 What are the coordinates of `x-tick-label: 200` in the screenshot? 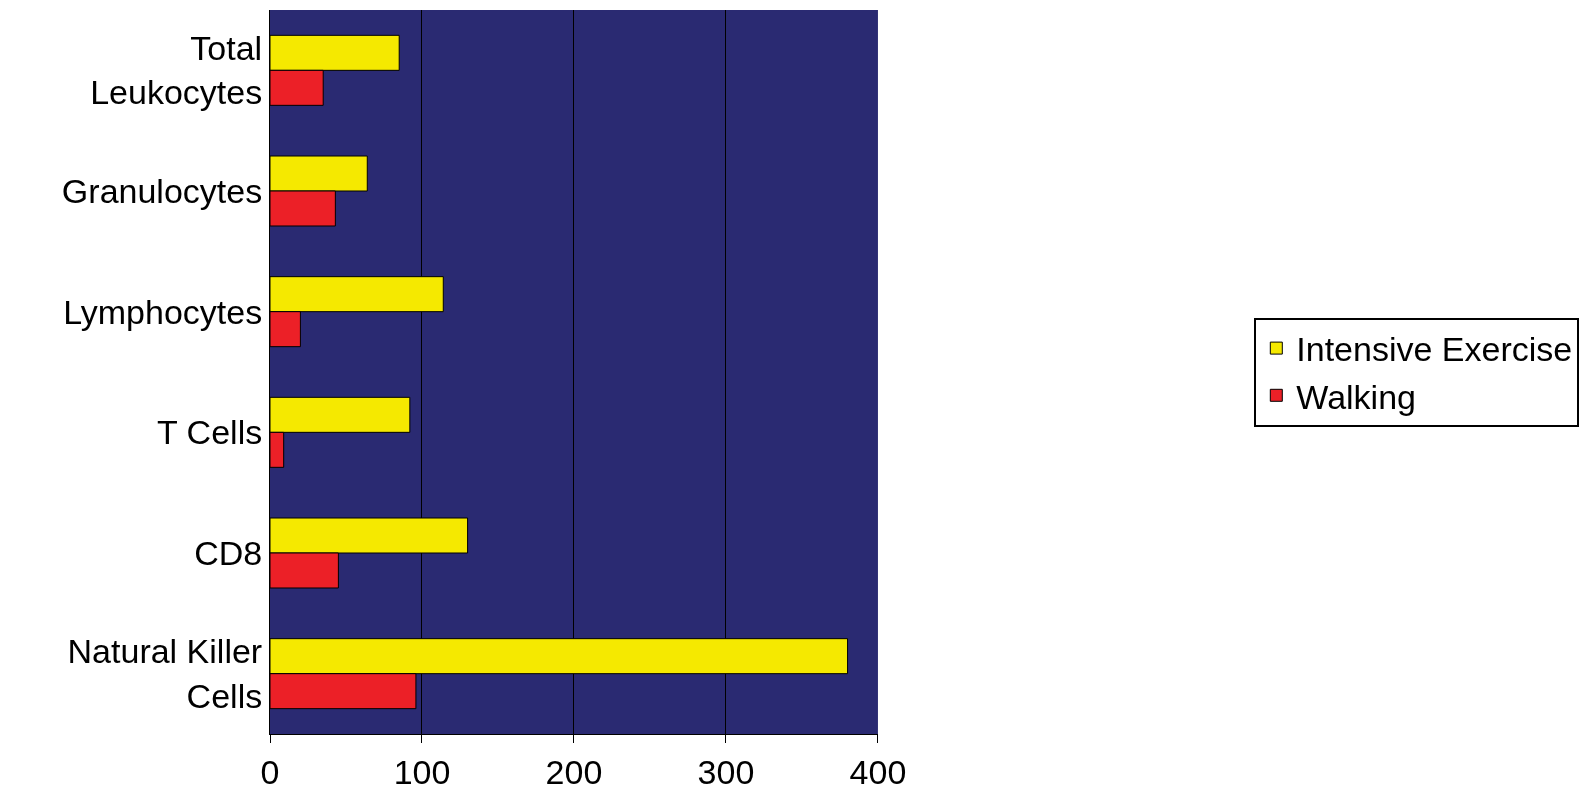 It's located at (574, 771).